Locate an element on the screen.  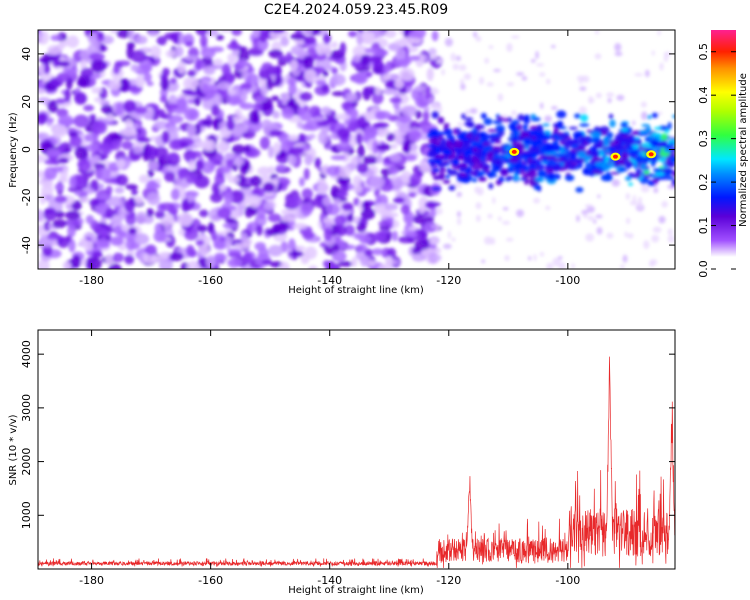
colorbar-tick-label: 0.2 is located at coordinates (703, 182).